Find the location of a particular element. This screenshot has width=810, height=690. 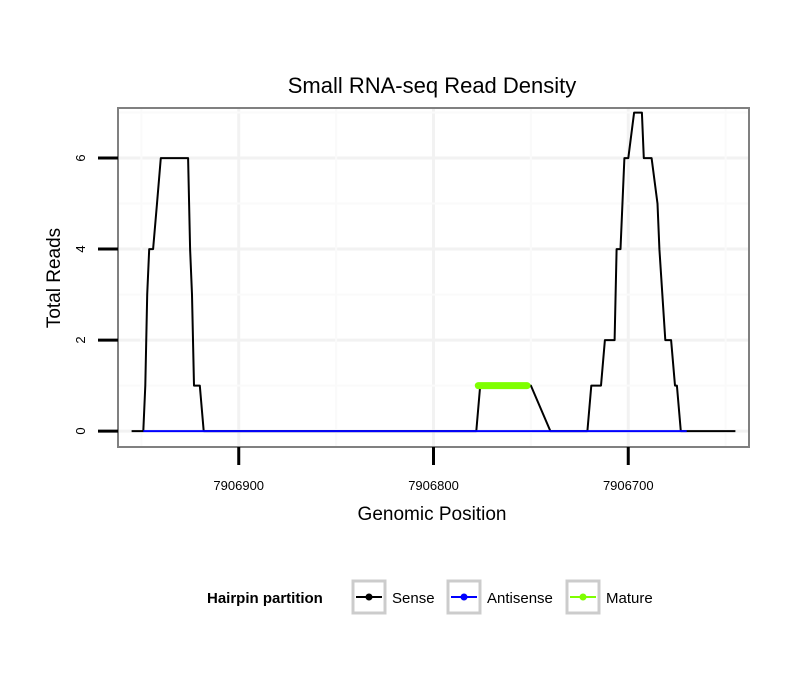

legend-entry-mature: Mature is located at coordinates (609, 597).